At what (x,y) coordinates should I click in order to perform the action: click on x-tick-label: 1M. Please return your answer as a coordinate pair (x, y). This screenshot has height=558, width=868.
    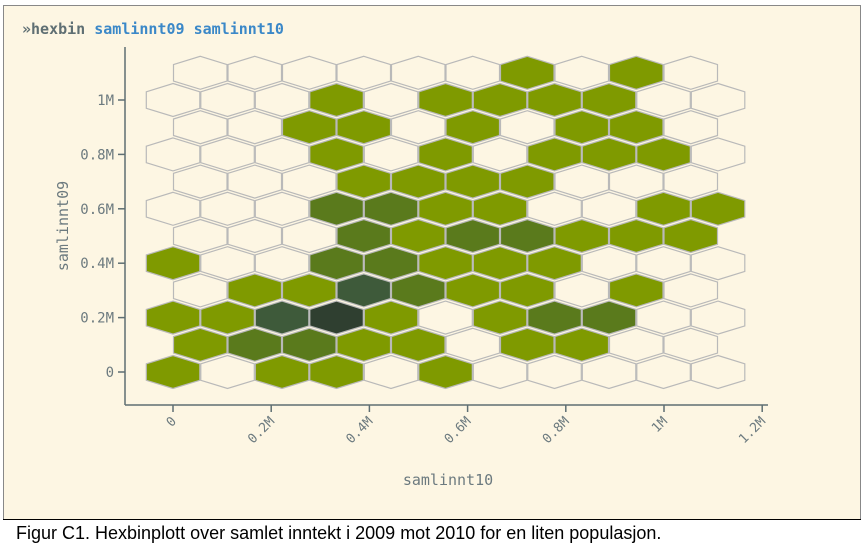
    Looking at the image, I should click on (660, 425).